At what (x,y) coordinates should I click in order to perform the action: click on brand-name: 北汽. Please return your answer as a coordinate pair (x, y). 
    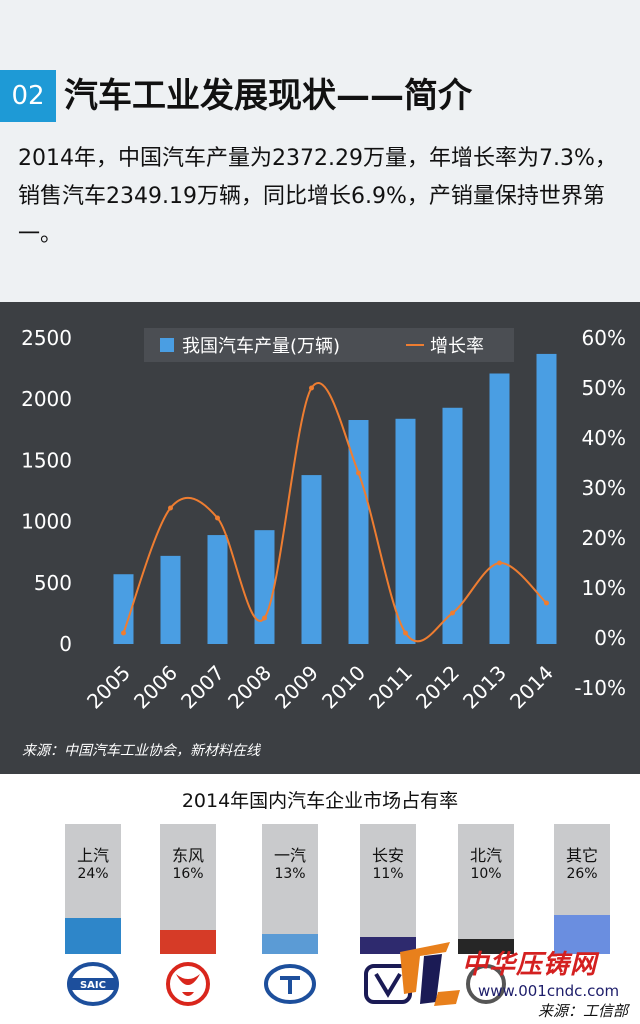
    Looking at the image, I should click on (485, 855).